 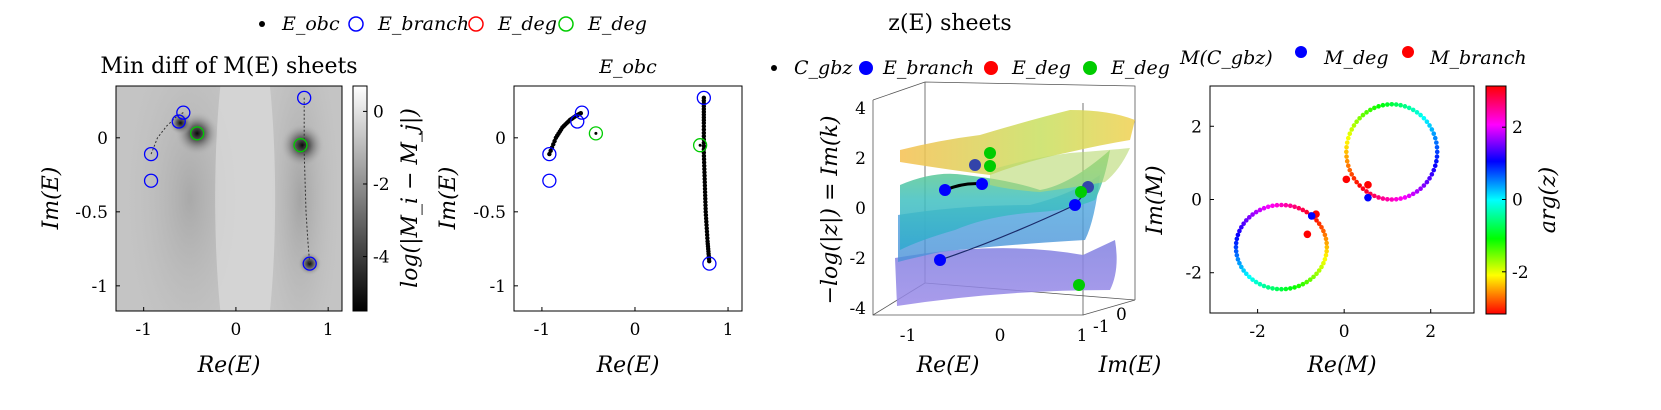 What do you see at coordinates (378, 112) in the screenshot?
I see `heatmap-colorbar-tick-label: 0` at bounding box center [378, 112].